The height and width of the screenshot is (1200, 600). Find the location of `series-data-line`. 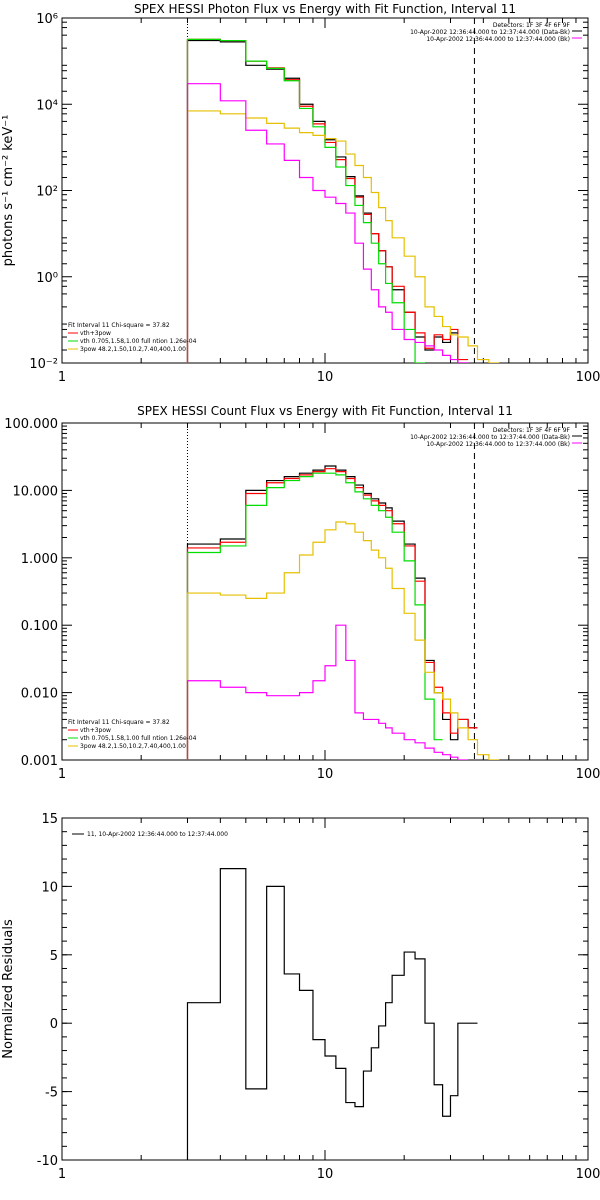

series-data-line is located at coordinates (327, 201).